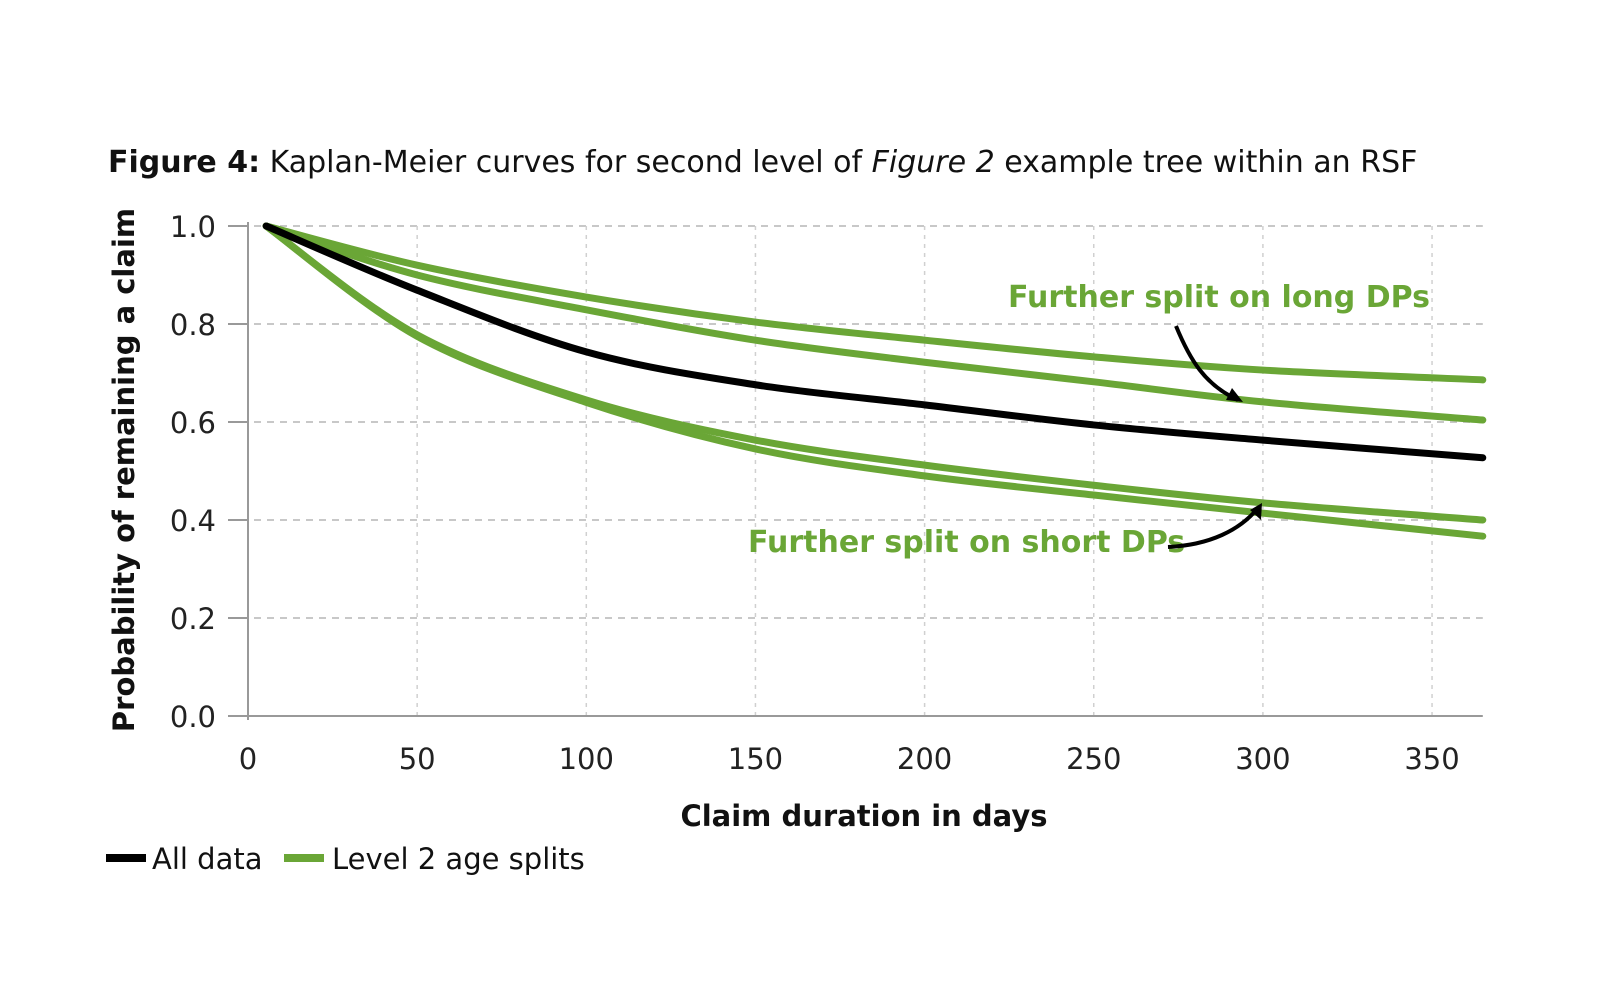  What do you see at coordinates (755, 759) in the screenshot?
I see `x-tick-label: 150` at bounding box center [755, 759].